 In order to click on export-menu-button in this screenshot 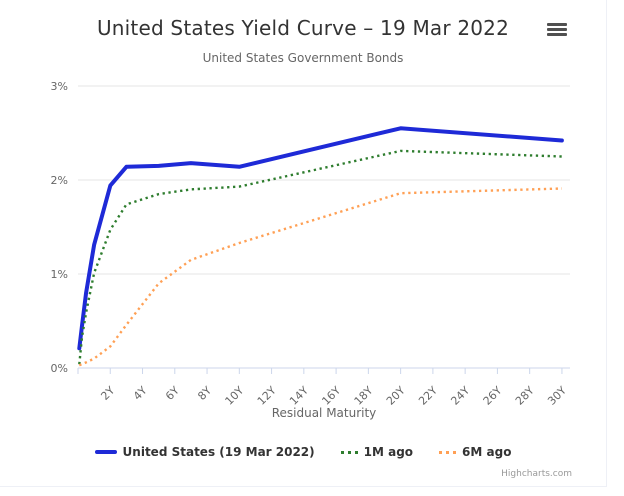, I will do `click(557, 31)`.